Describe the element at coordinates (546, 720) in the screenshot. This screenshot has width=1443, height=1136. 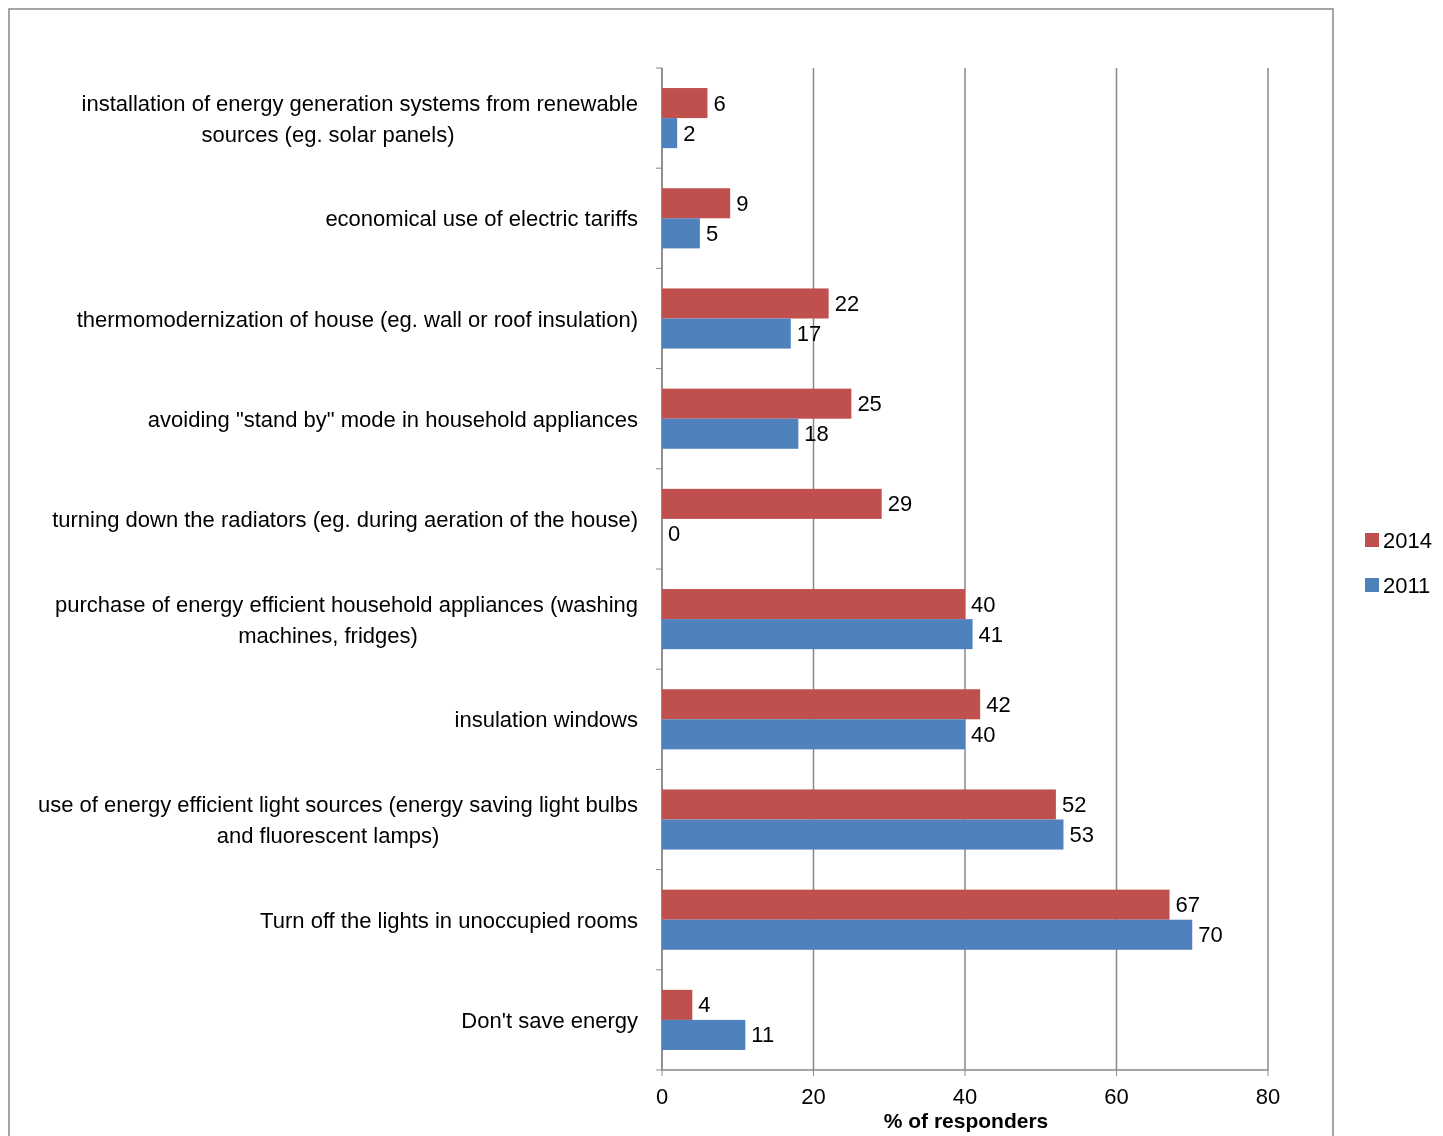
I see `y-tick-label: insulation windows` at that location.